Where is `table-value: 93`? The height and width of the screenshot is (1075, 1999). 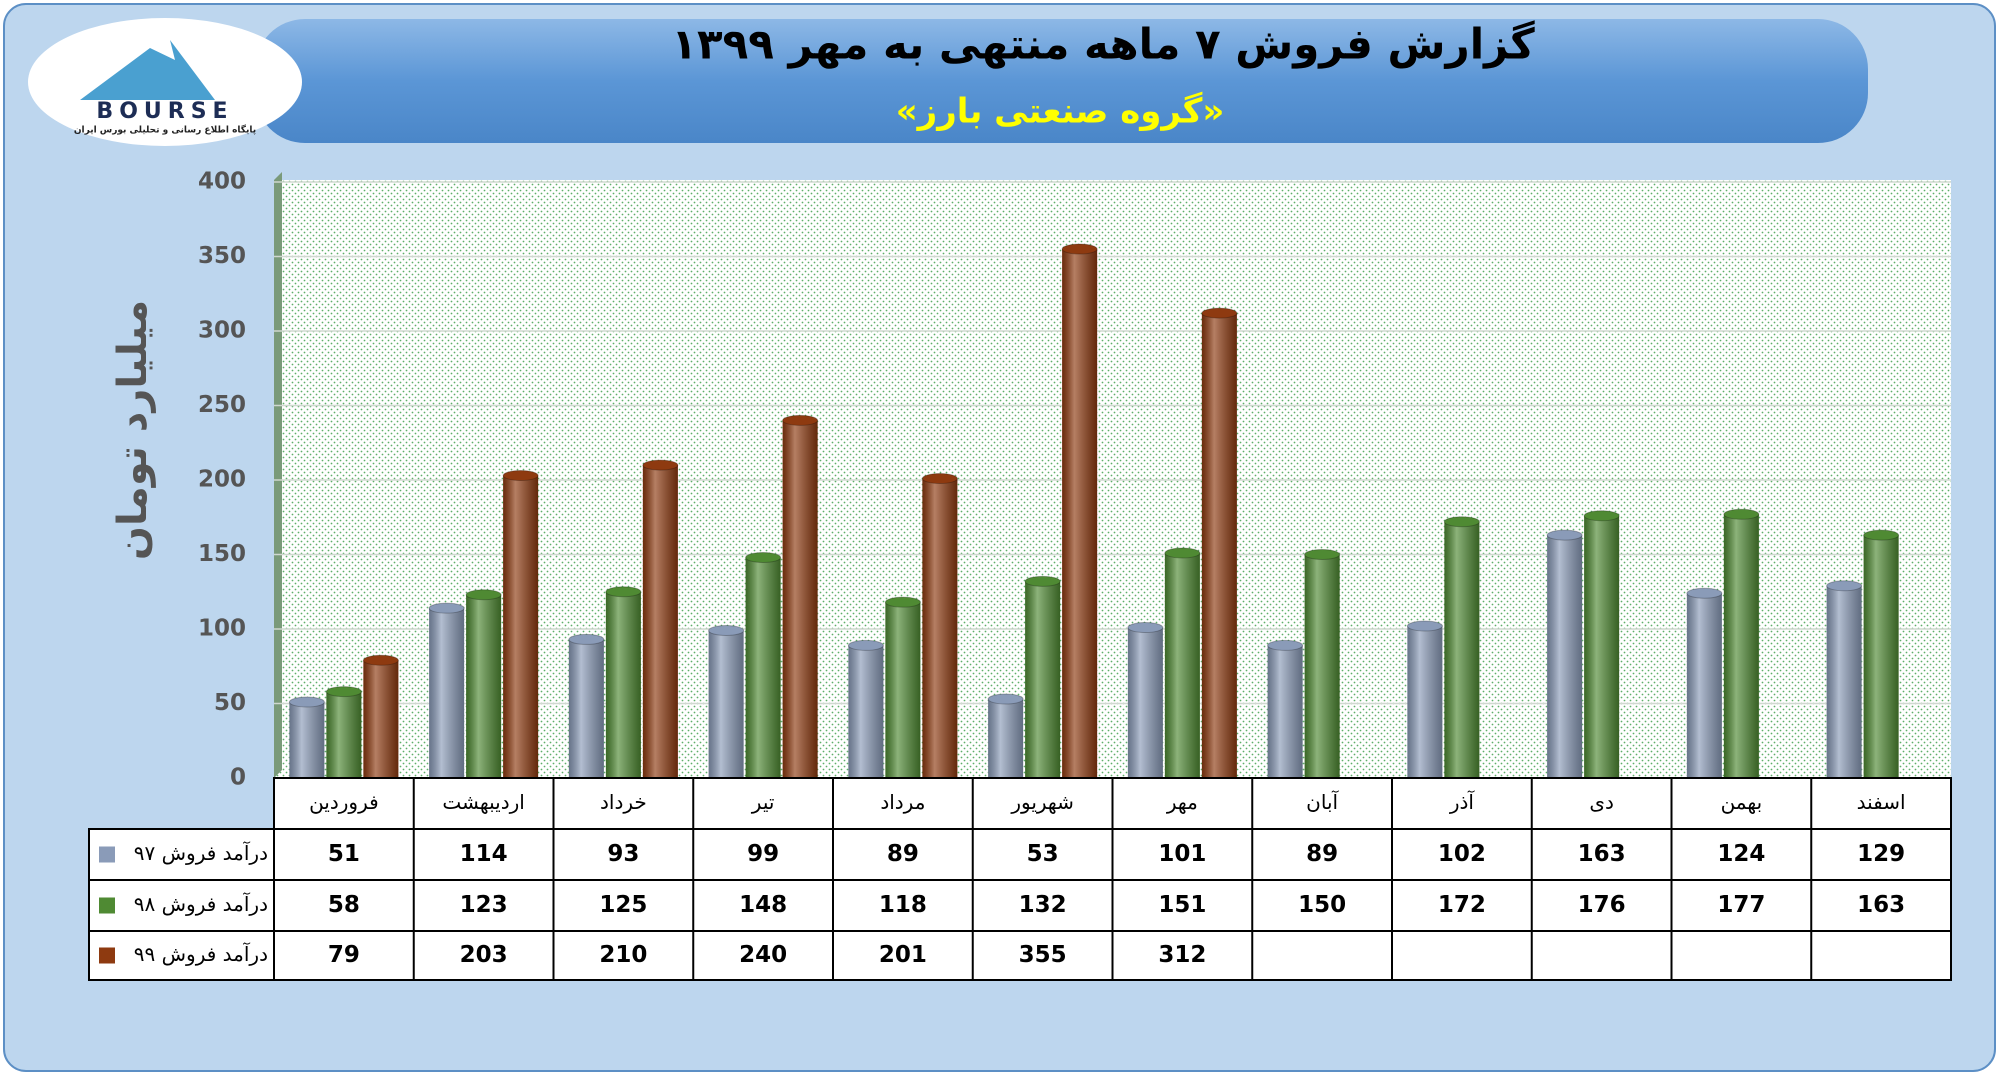
table-value: 93 is located at coordinates (623, 854).